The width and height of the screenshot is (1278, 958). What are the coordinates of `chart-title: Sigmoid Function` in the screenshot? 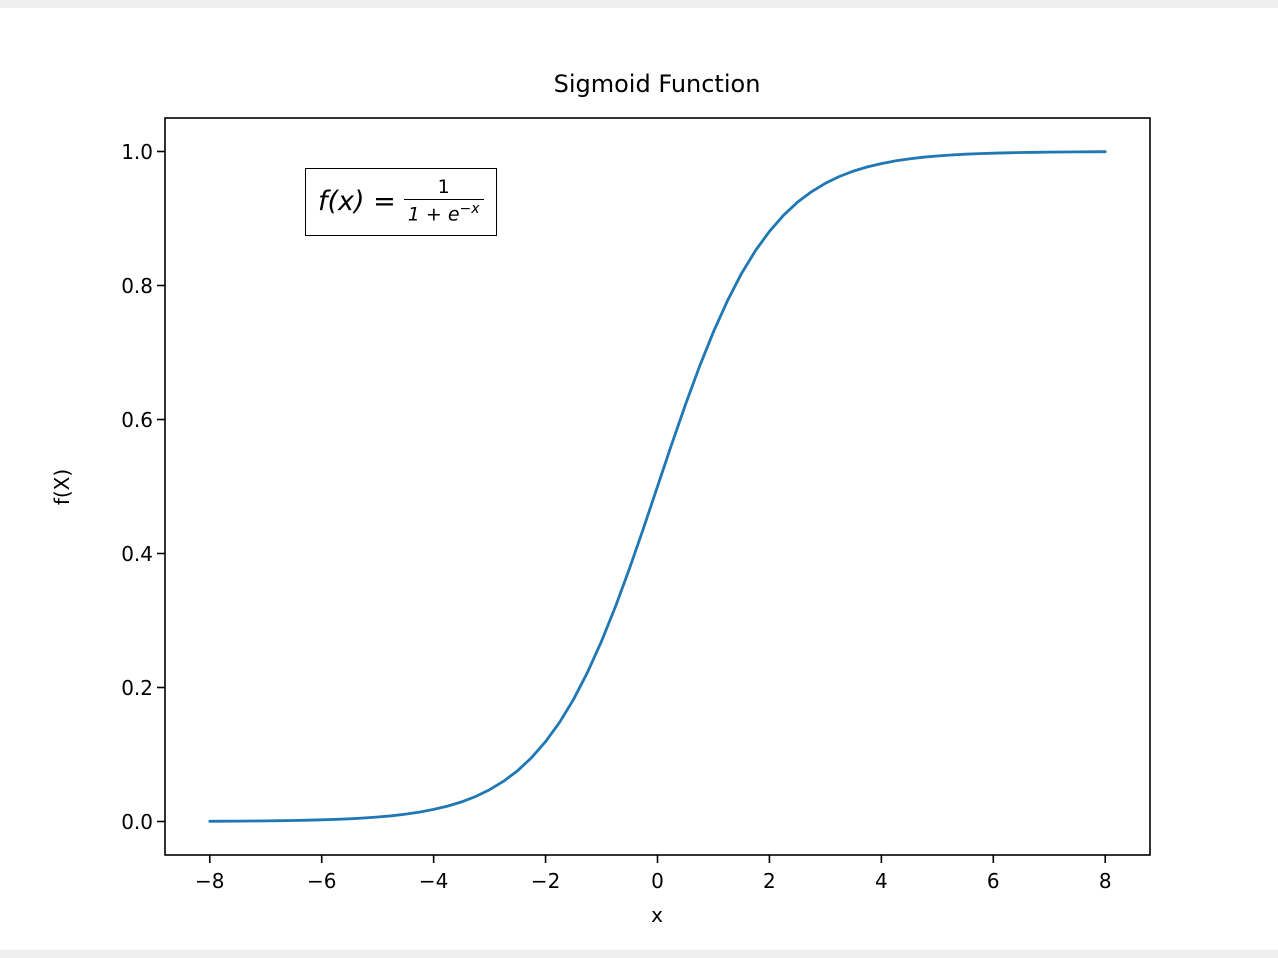 It's located at (657, 84).